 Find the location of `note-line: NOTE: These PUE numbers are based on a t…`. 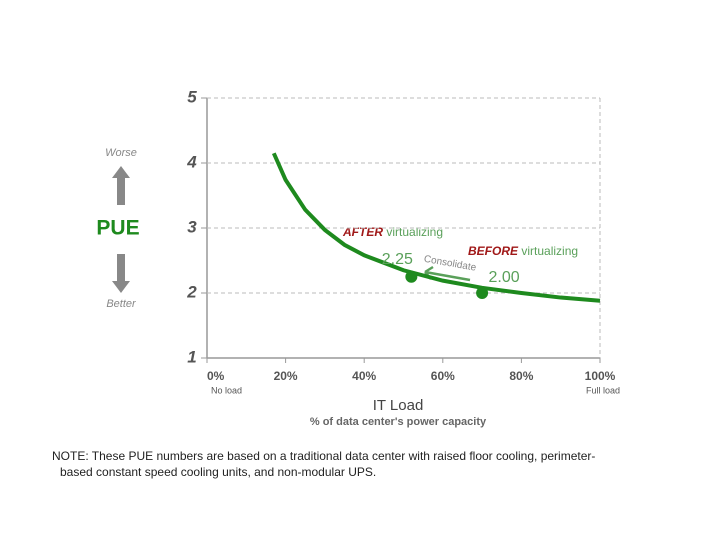

note-line: NOTE: These PUE numbers are based on a t… is located at coordinates (323, 456).